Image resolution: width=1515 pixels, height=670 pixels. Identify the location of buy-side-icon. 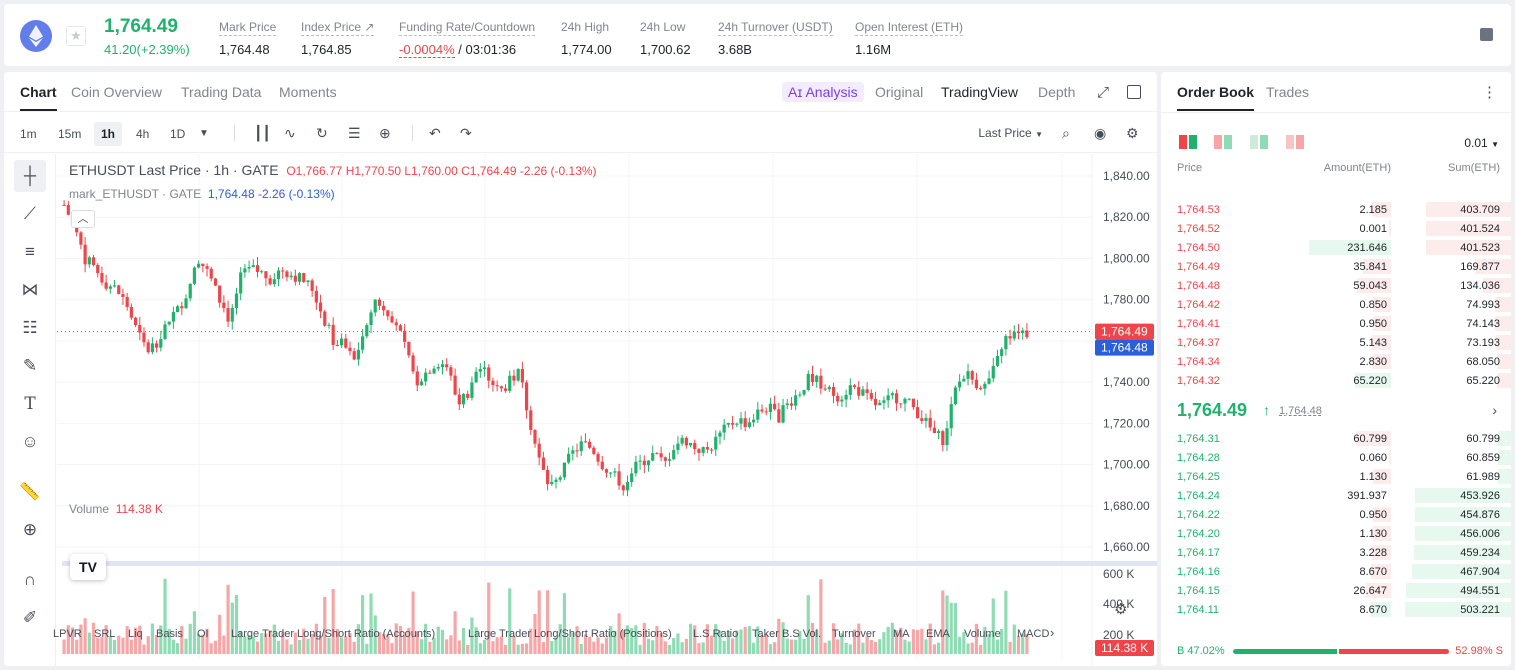
(1259, 142).